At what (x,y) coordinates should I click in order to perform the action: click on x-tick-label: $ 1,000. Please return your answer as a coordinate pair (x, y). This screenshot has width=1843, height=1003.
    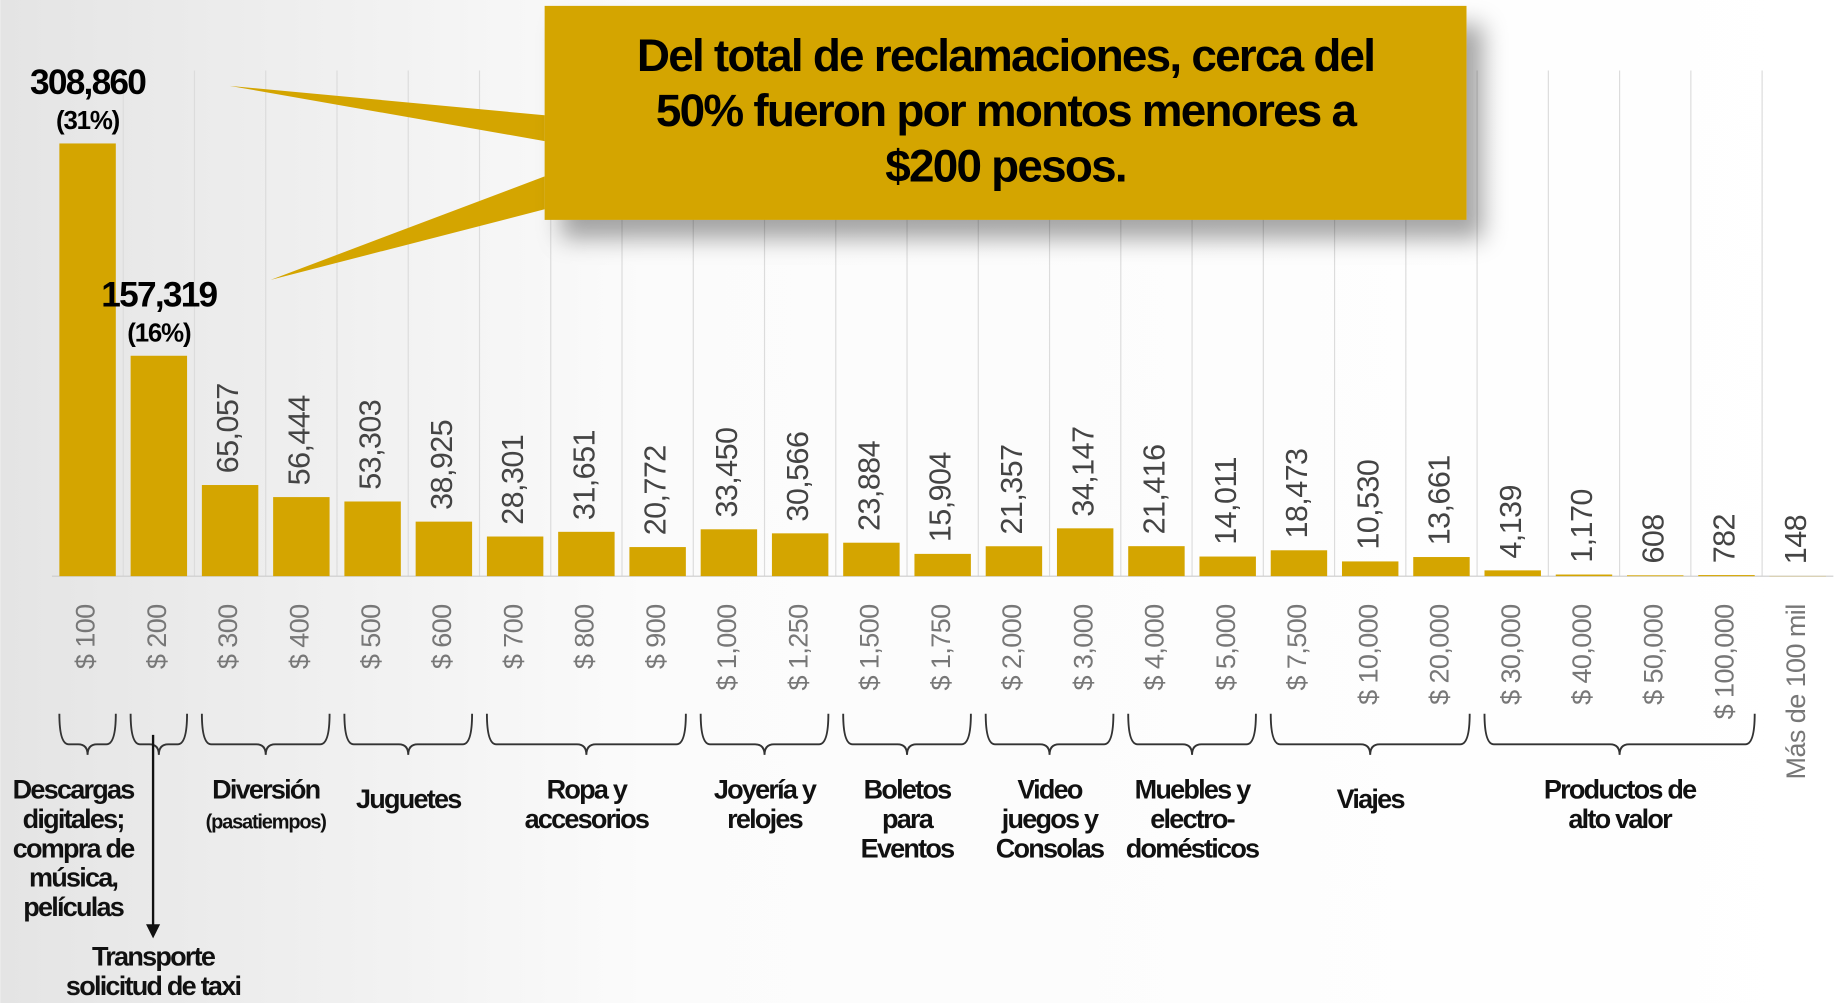
    Looking at the image, I should click on (727, 647).